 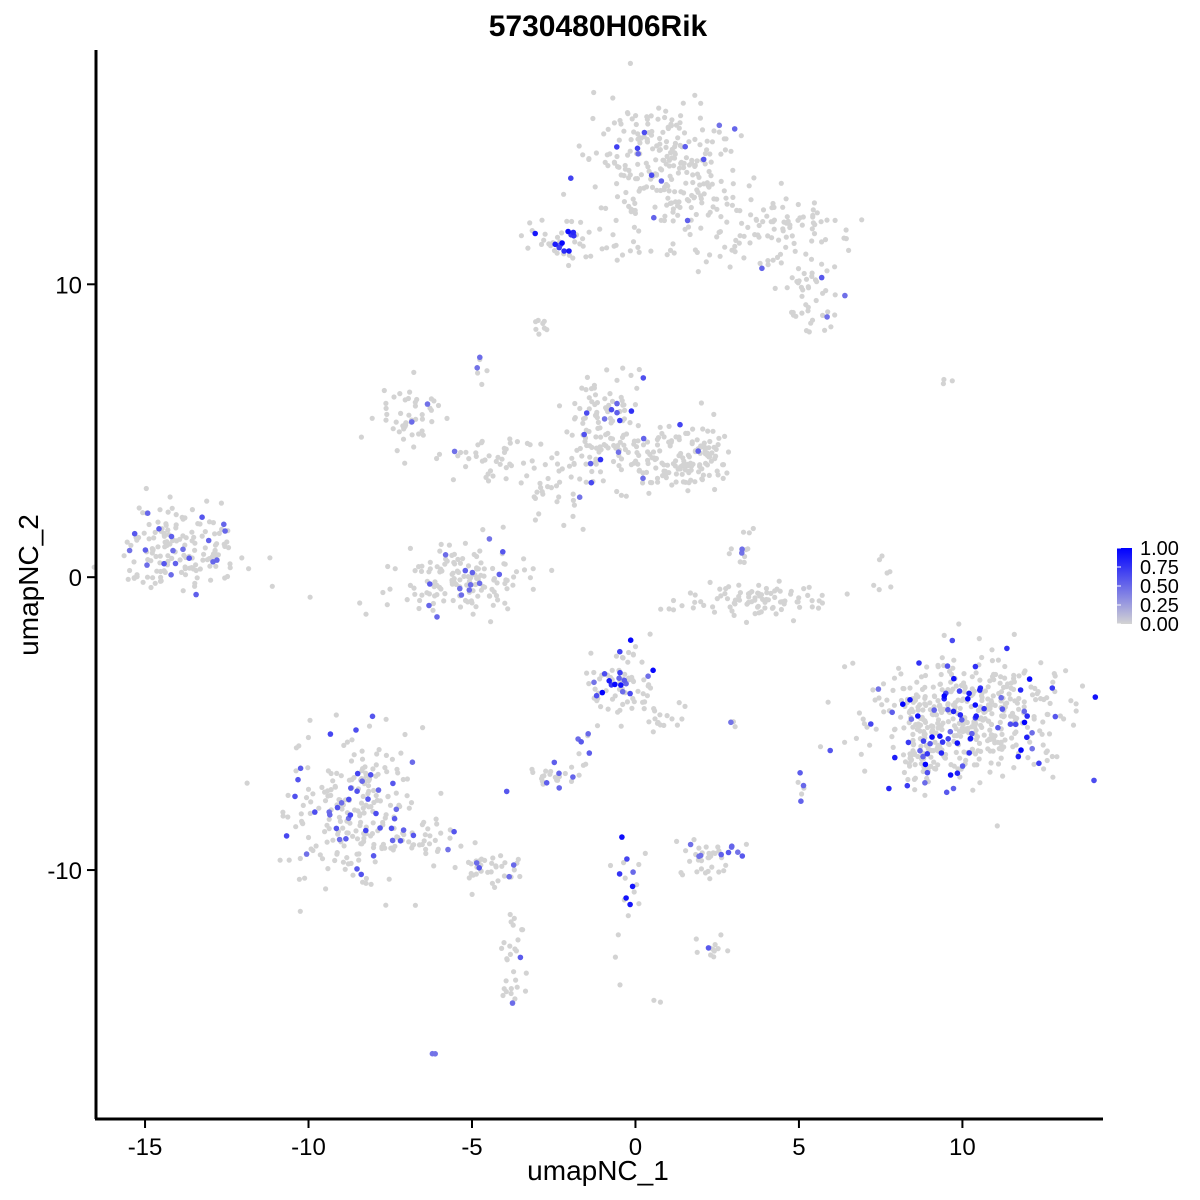 What do you see at coordinates (1148, 587) in the screenshot?
I see `color-legend: 1.000.750.500.250.00` at bounding box center [1148, 587].